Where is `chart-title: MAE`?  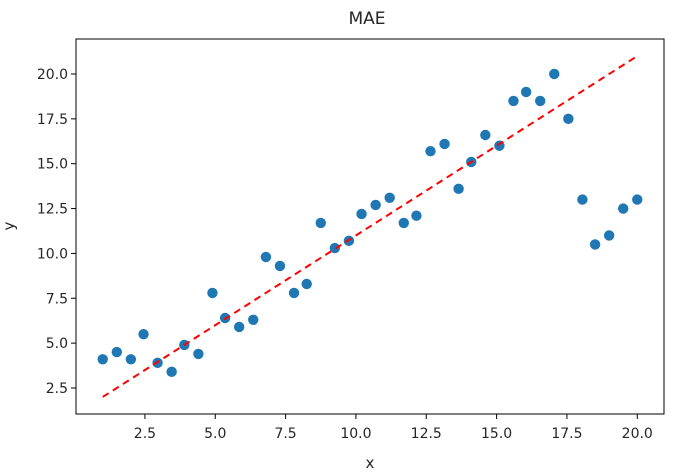 chart-title: MAE is located at coordinates (366, 19).